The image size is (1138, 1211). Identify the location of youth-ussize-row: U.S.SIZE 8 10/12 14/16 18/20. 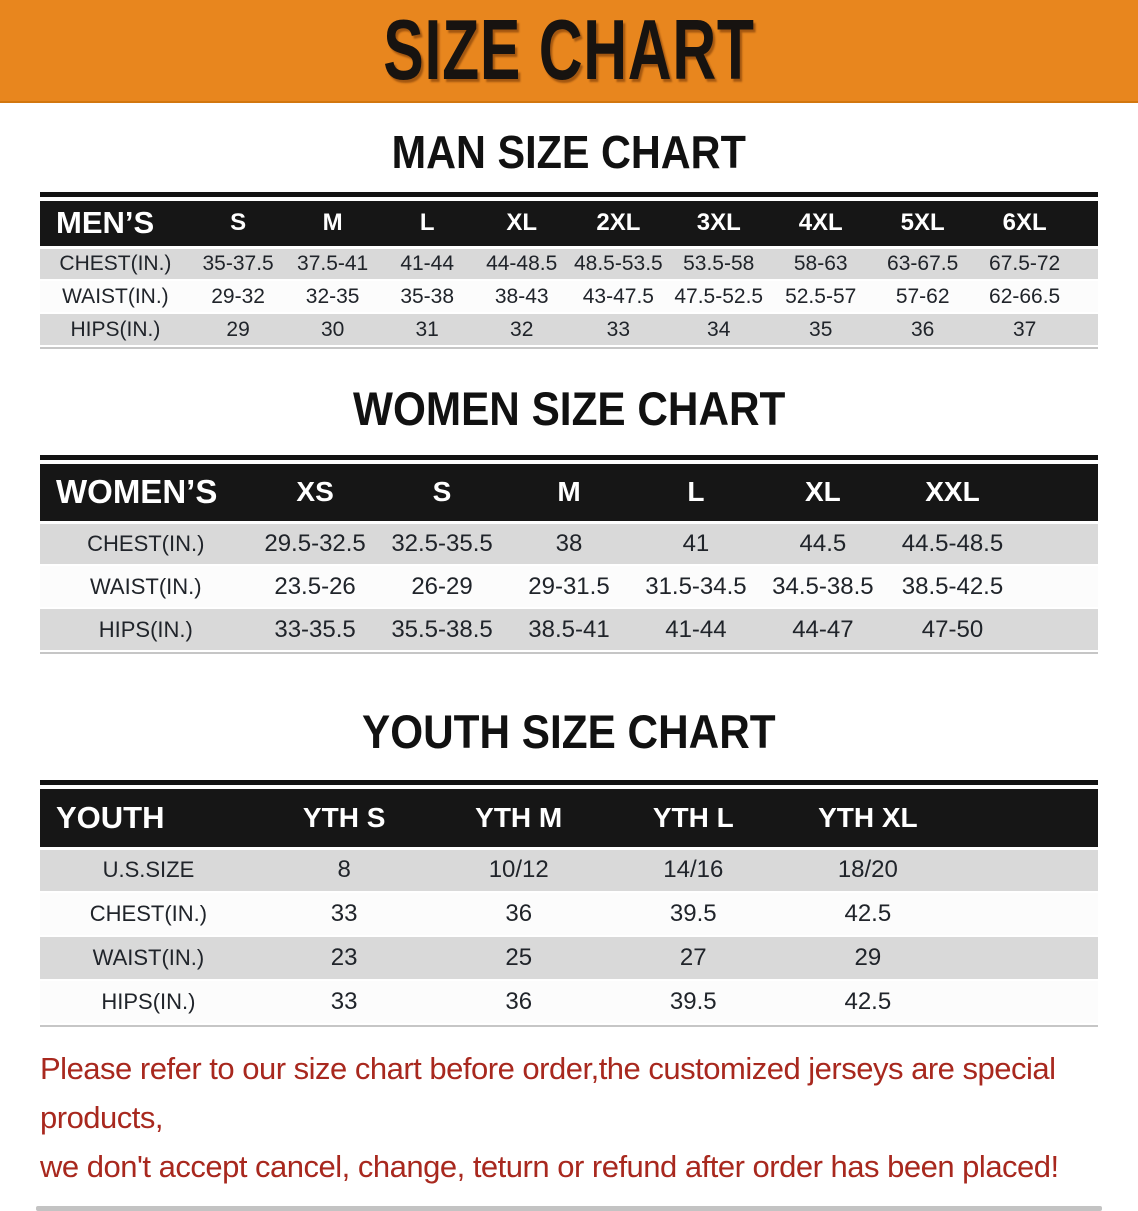
(569, 870).